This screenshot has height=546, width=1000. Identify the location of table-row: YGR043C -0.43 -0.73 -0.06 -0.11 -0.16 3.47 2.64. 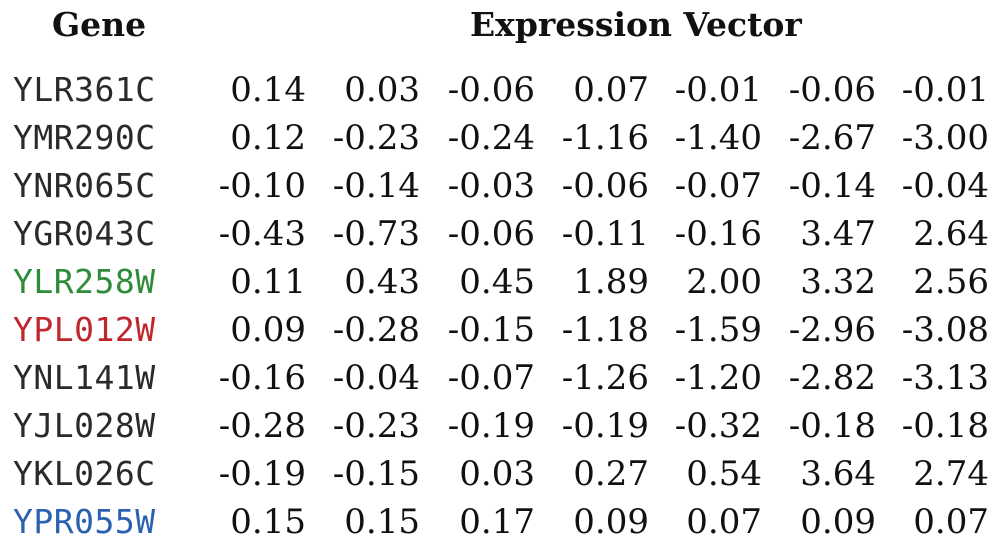
(500, 234).